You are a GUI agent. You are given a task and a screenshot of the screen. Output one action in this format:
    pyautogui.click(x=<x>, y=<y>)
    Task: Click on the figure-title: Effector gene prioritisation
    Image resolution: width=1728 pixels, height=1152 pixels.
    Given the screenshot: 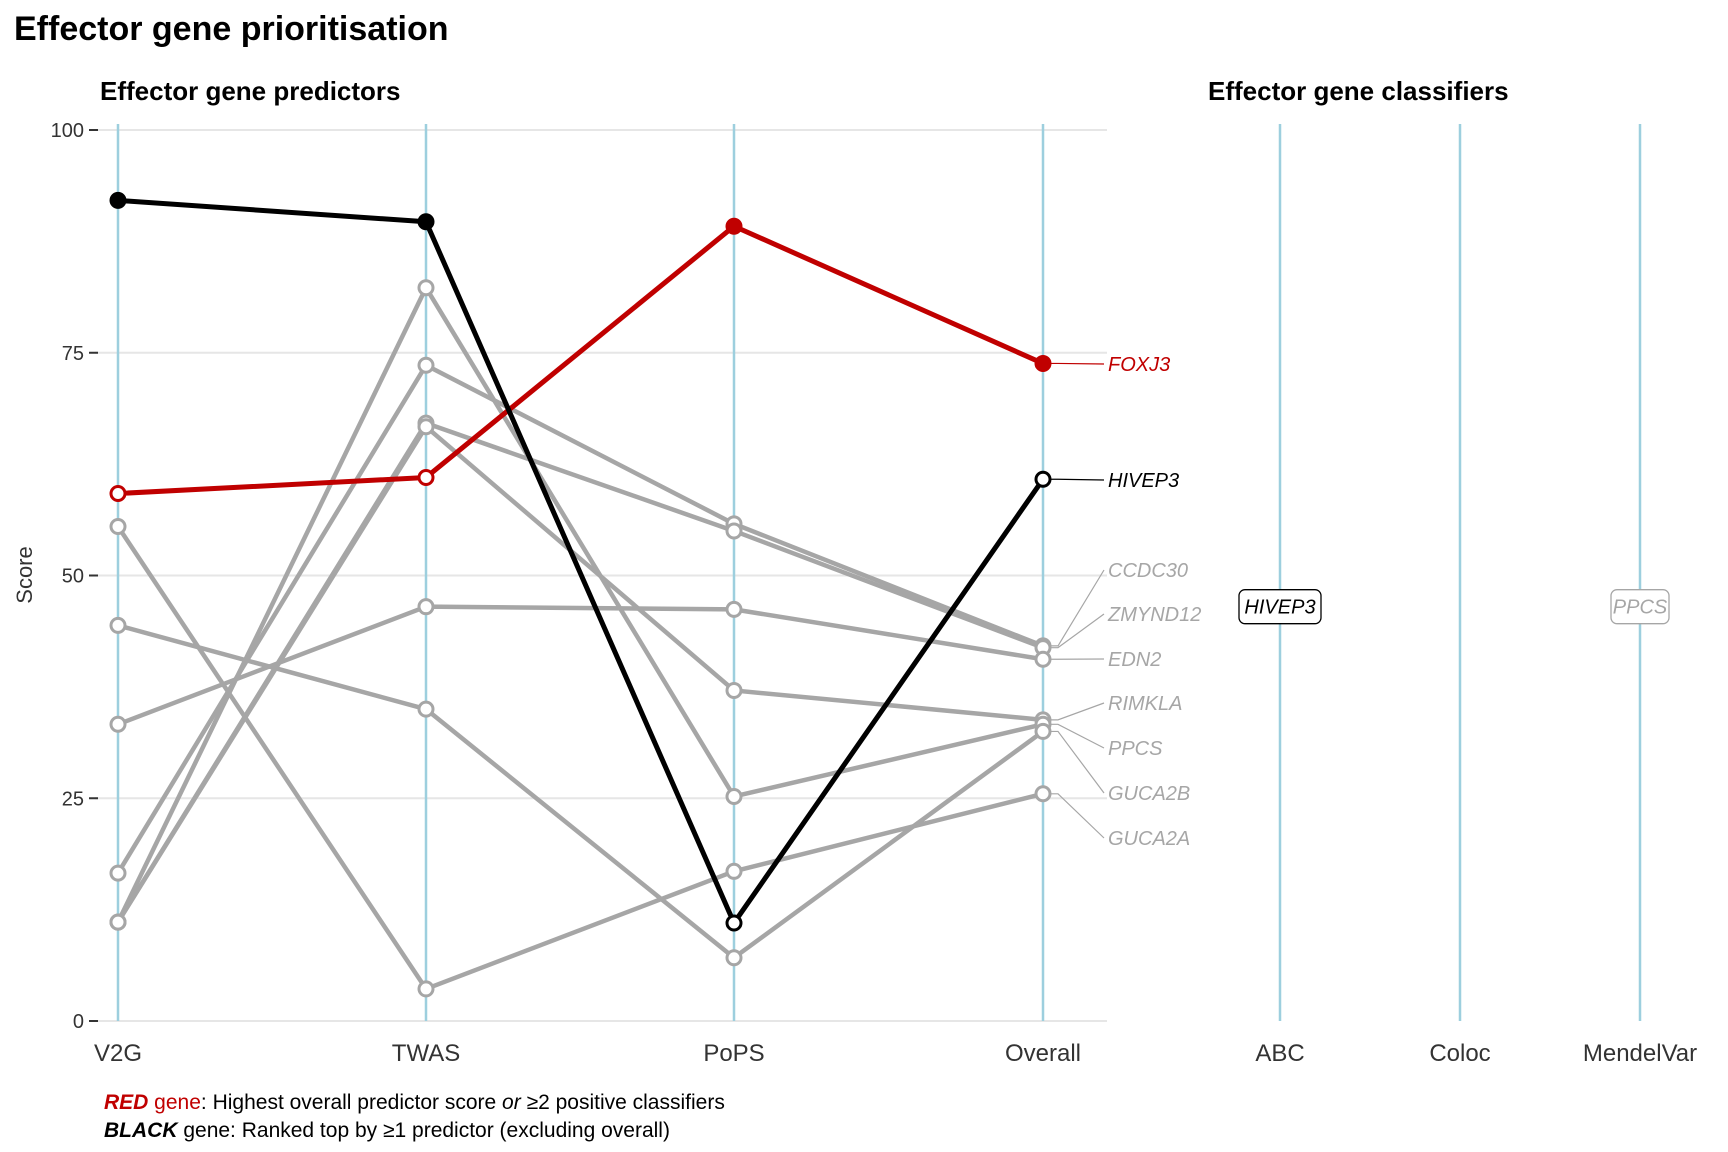 What is the action you would take?
    pyautogui.click(x=231, y=29)
    